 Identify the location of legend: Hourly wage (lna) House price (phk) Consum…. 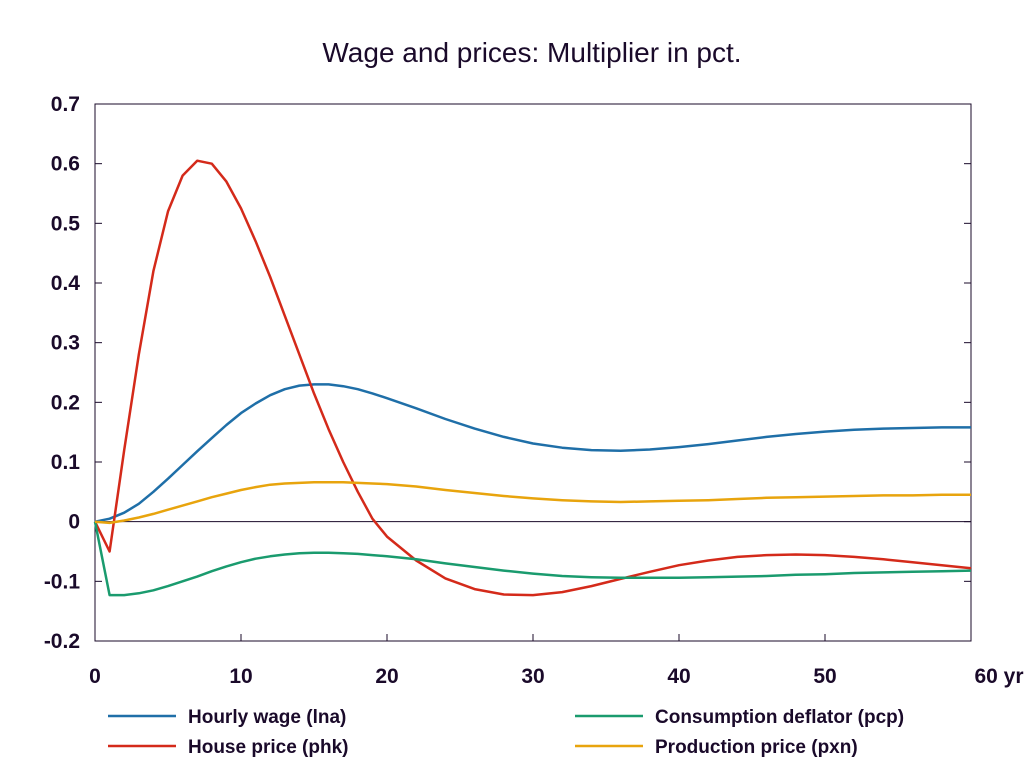
(506, 732).